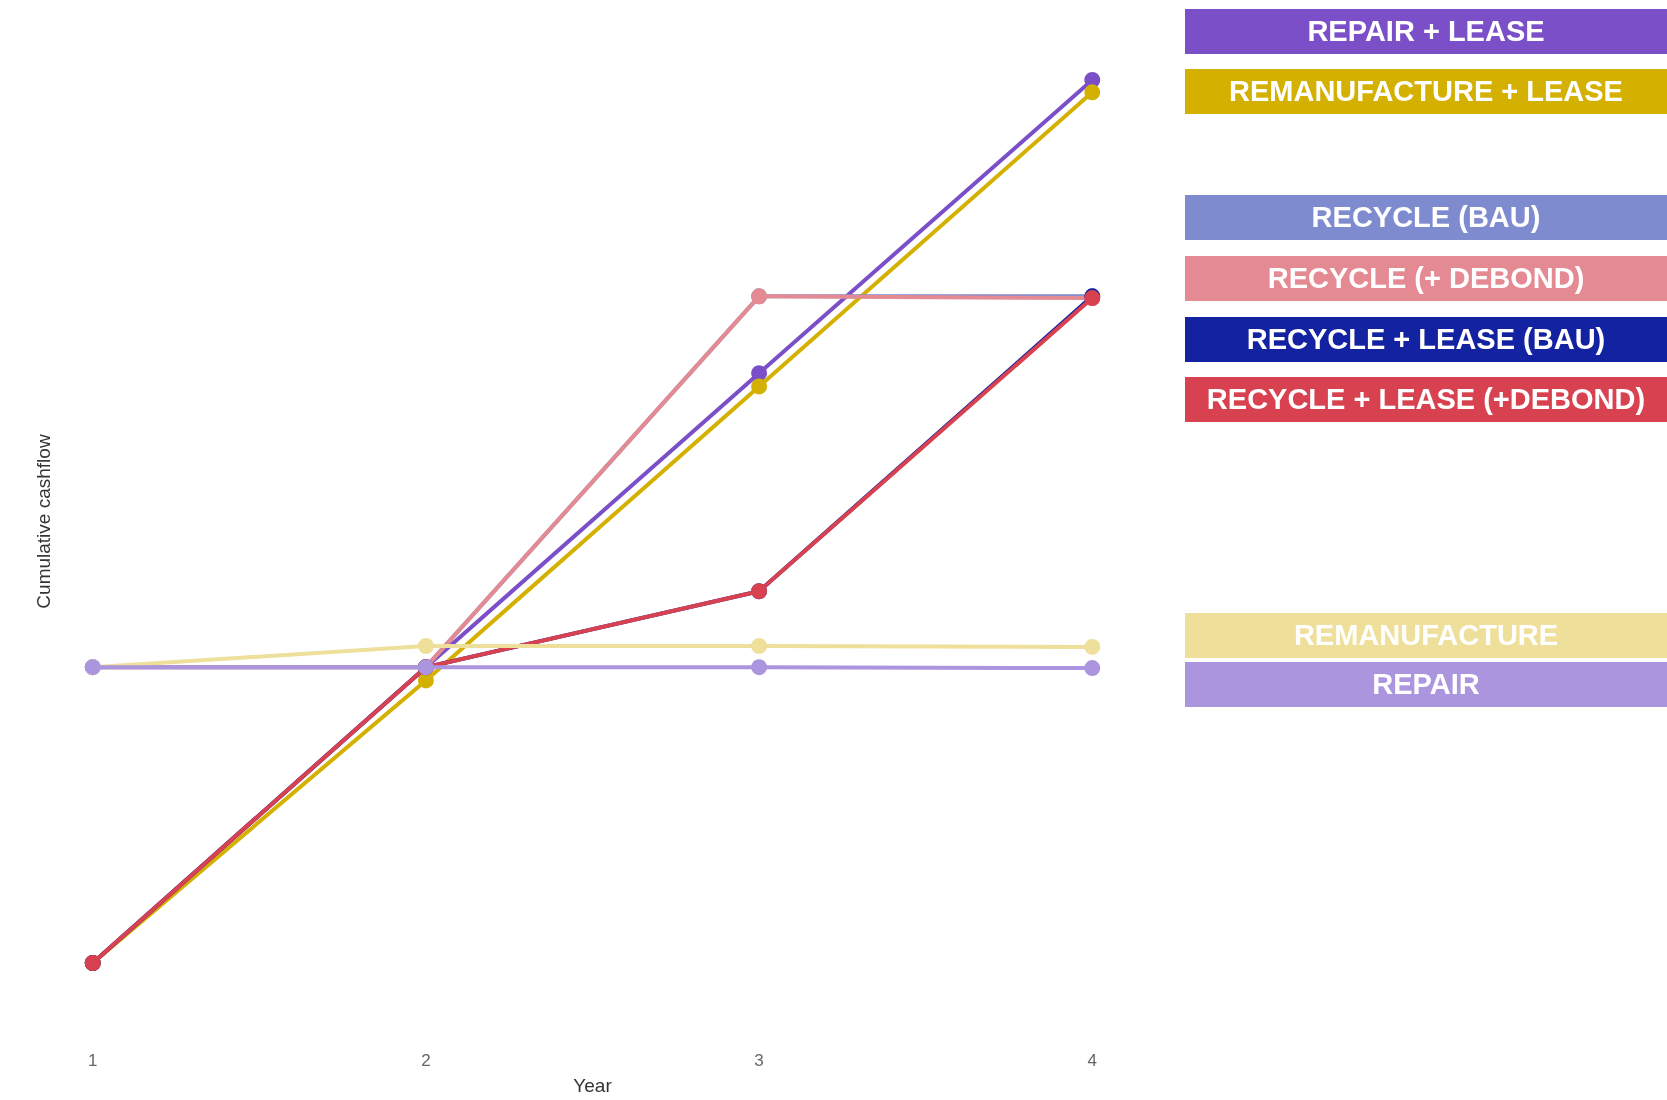 The height and width of the screenshot is (1100, 1667). Describe the element at coordinates (1426, 399) in the screenshot. I see `text: RECYCLE + LEASE (+DEBOND)` at that location.